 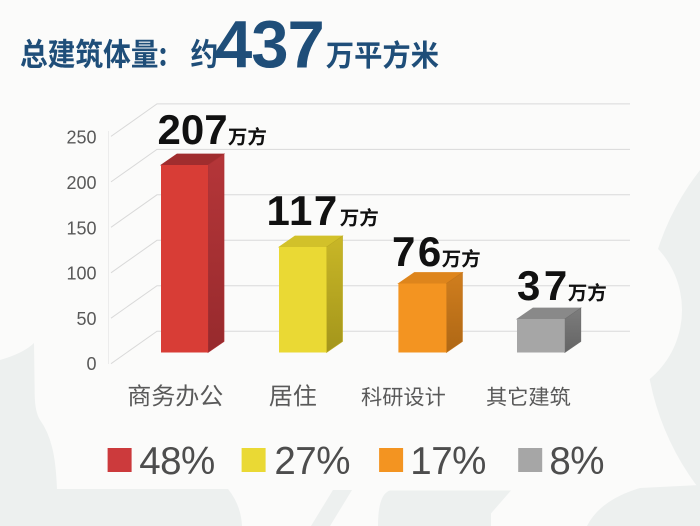 I want to click on svg-text: 8%, so click(x=576, y=461).